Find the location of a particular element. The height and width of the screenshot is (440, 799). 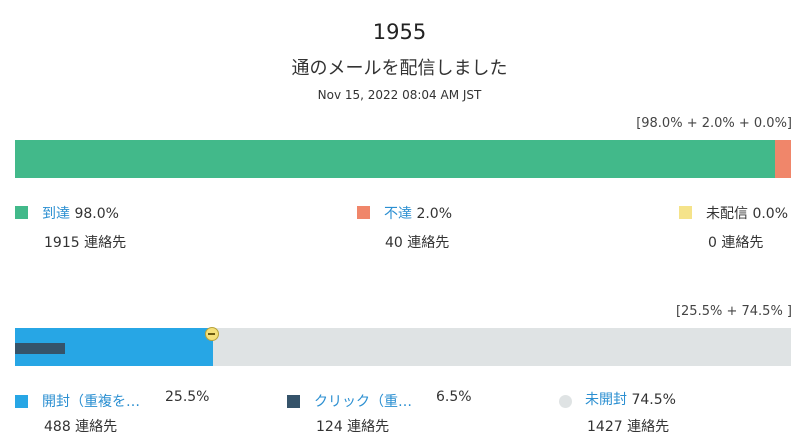

bounced-legend: 不達 2.0% is located at coordinates (418, 213).